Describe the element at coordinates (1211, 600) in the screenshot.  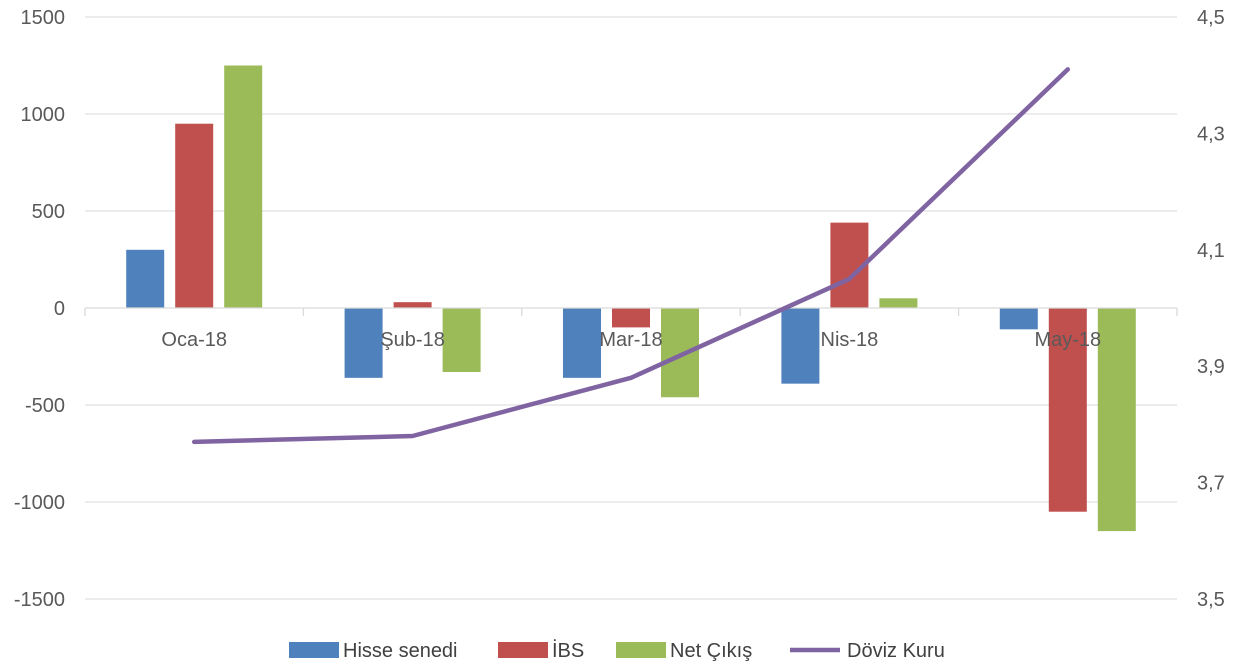
I see `right-axis-tick-label: 3,5` at that location.